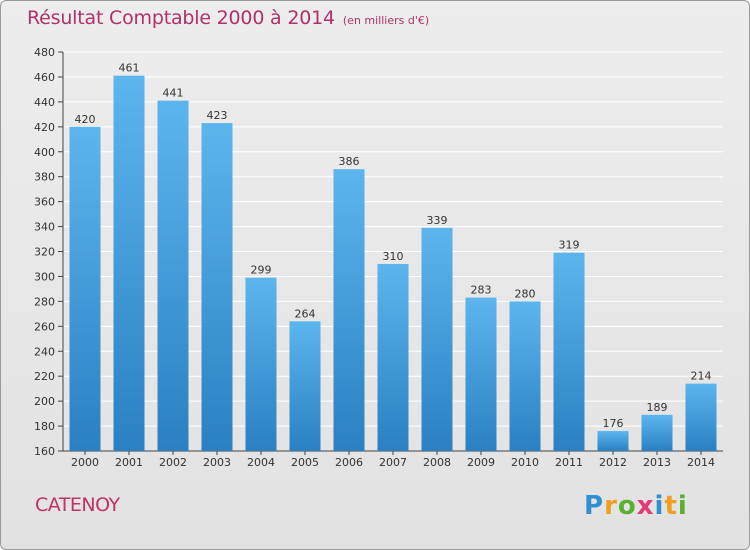  Describe the element at coordinates (217, 462) in the screenshot. I see `x-tick-label-2003: 2003` at that location.